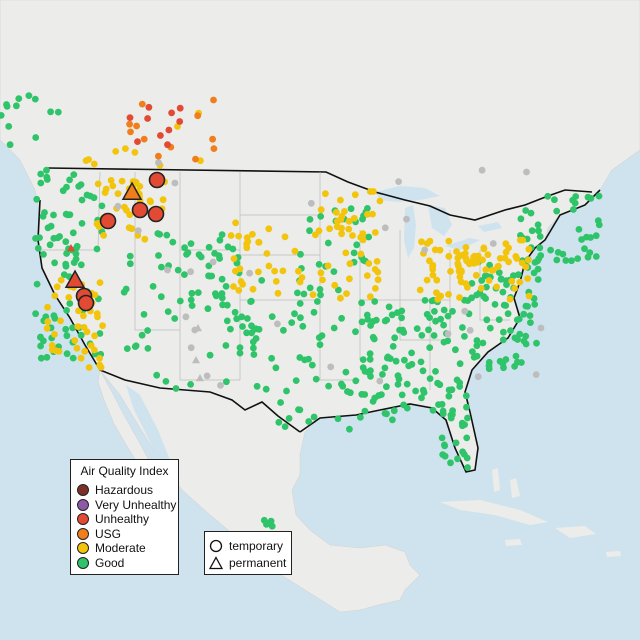 The height and width of the screenshot is (640, 640). Describe the element at coordinates (506, 483) in the screenshot. I see `bahamas-islands` at that location.